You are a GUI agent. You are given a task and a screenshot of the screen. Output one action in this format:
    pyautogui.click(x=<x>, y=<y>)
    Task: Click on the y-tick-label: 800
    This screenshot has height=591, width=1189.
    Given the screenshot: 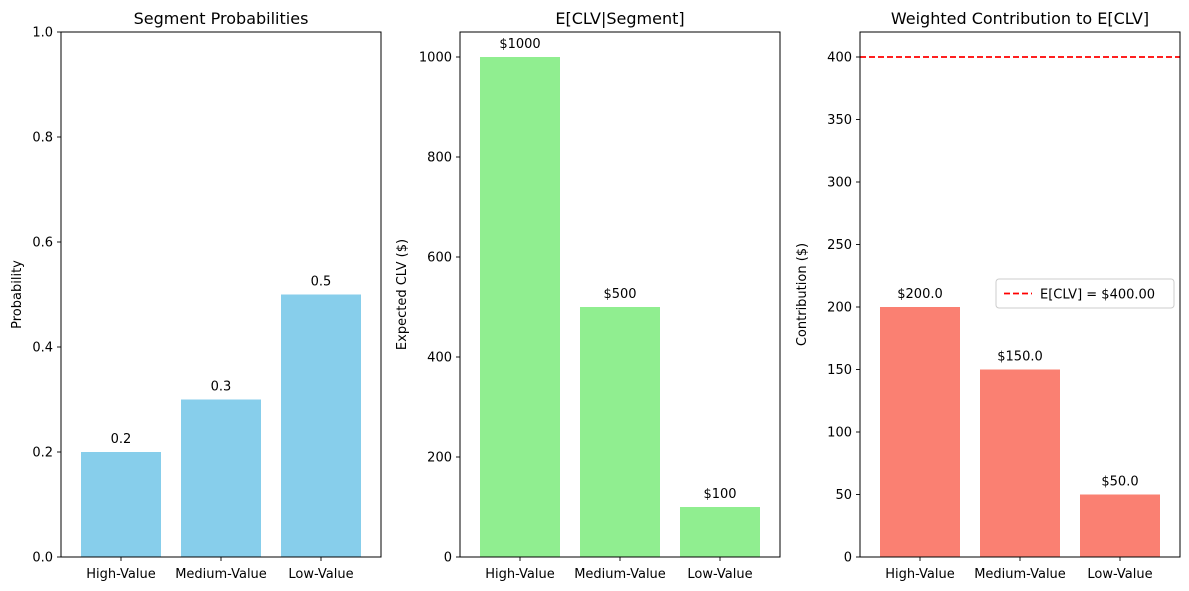 What is the action you would take?
    pyautogui.click(x=439, y=158)
    